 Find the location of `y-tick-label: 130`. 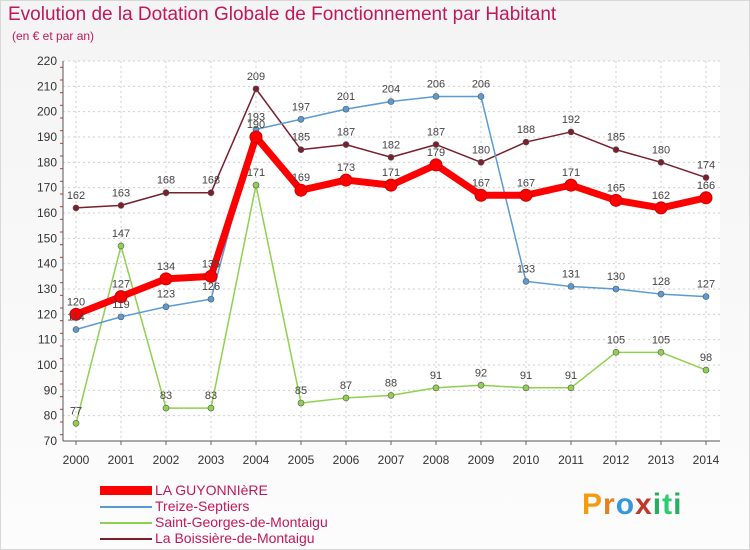

y-tick-label: 130 is located at coordinates (47, 289).